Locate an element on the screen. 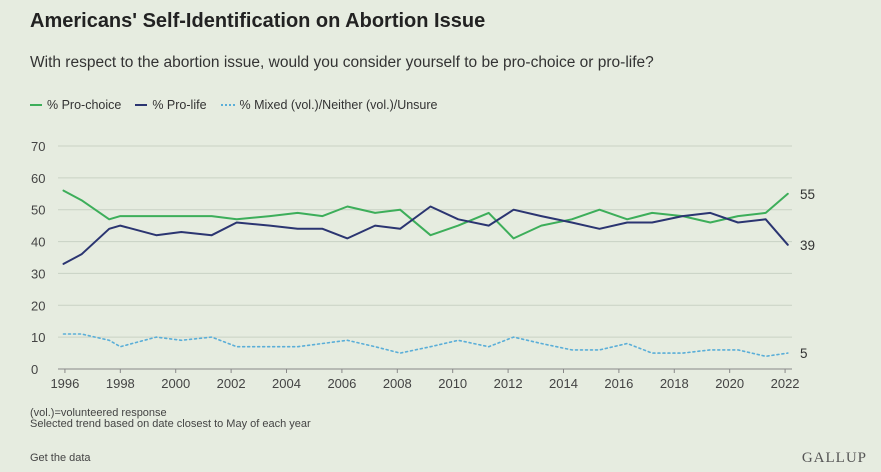 The image size is (881, 472). x-tick-label: 2002 is located at coordinates (231, 383).